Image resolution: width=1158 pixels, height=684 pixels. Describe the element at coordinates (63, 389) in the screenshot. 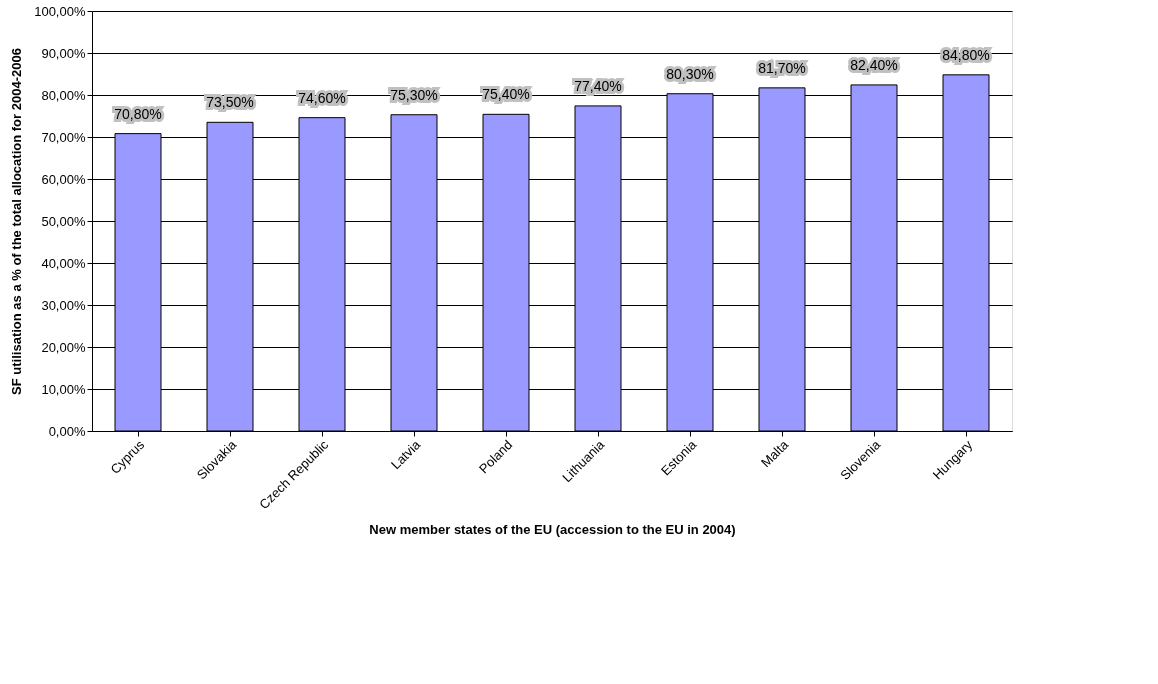

I see `y-tick-label: 10,00%` at that location.